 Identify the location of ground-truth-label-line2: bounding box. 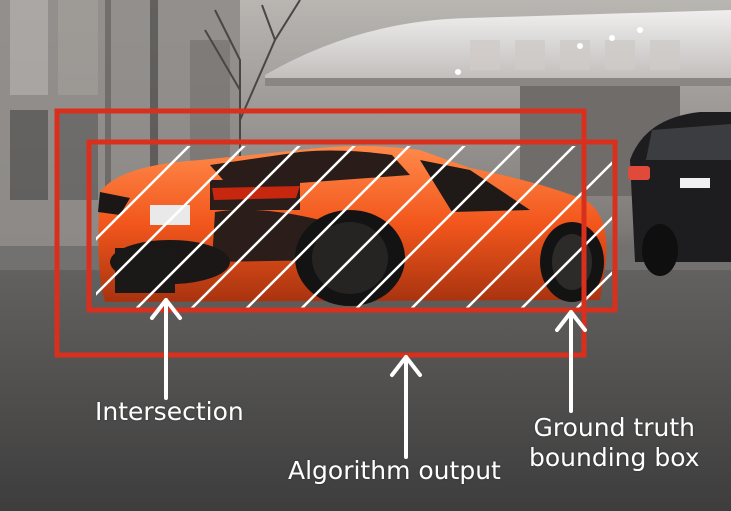
(614, 457).